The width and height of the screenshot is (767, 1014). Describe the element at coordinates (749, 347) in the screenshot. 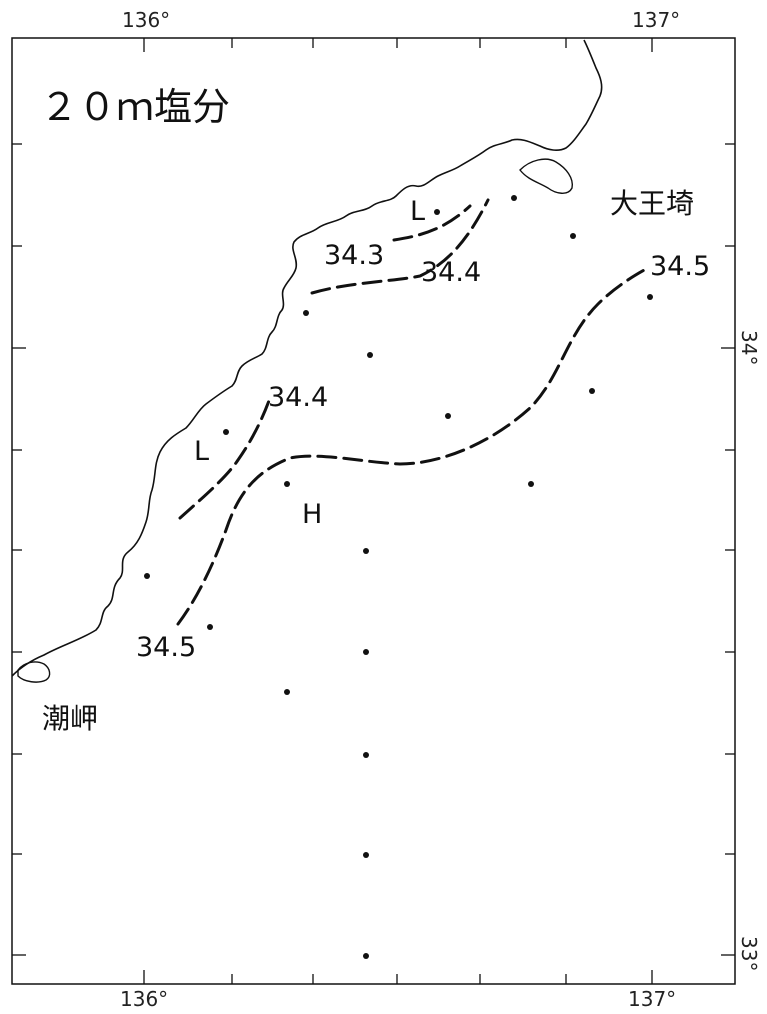

I see `lat-label-34: 34°` at that location.